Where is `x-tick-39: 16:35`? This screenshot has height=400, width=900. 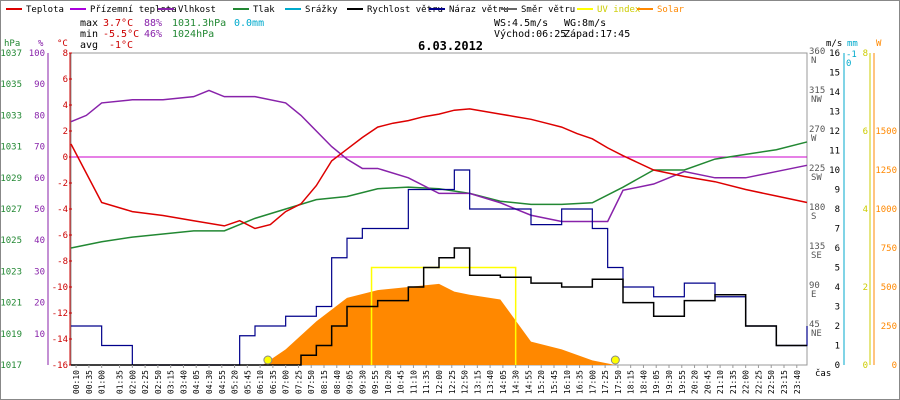
x-tick-39: 16:35 is located at coordinates (580, 382).